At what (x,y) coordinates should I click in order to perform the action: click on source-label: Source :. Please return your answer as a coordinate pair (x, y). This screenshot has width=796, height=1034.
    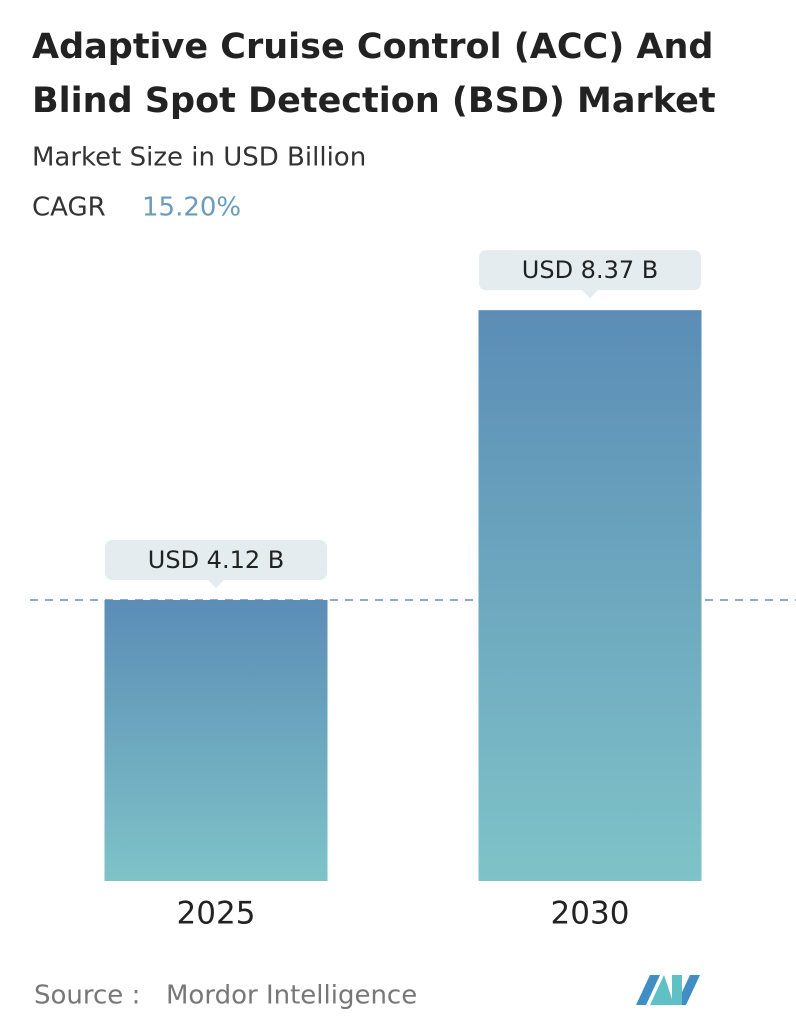
    Looking at the image, I should click on (87, 996).